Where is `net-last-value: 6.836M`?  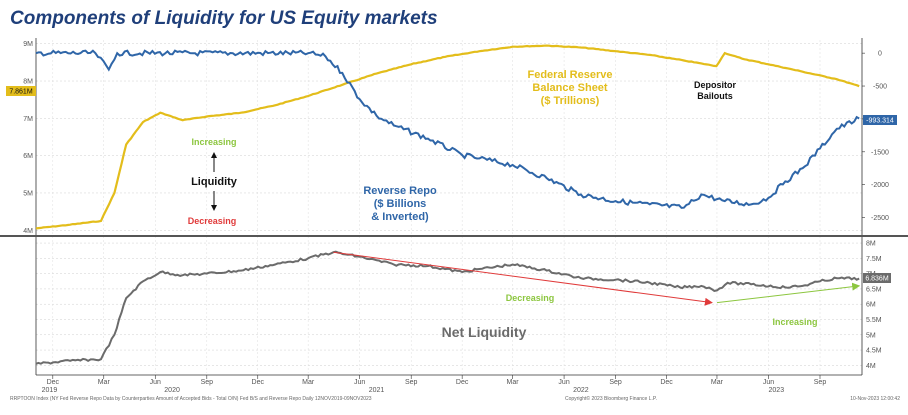
net-last-value: 6.836M is located at coordinates (877, 279).